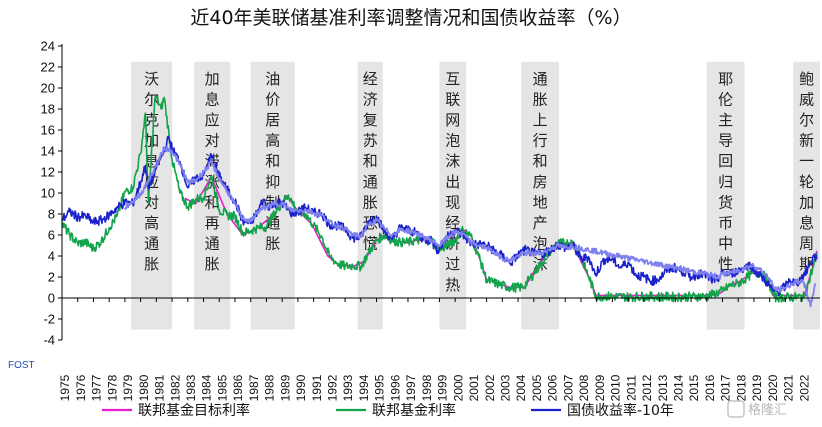 Image resolution: width=822 pixels, height=427 pixels. I want to click on x-tick-label: 1977, so click(97, 387).